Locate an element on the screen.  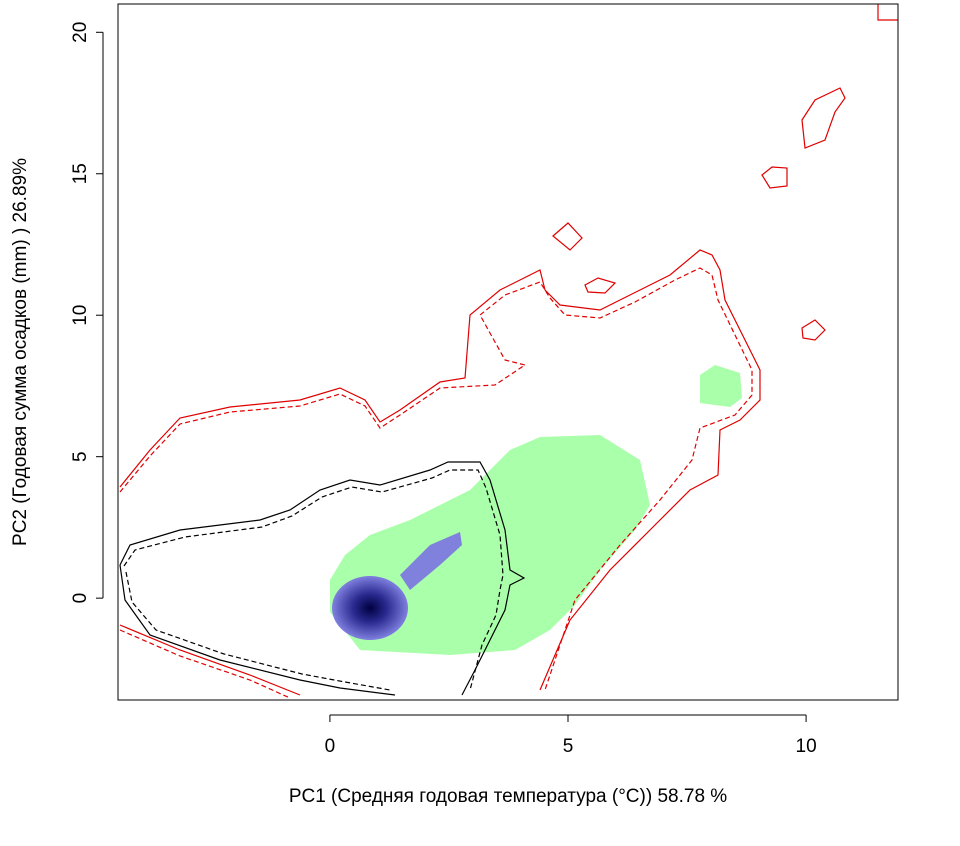
blue-area is located at coordinates (431, 561).